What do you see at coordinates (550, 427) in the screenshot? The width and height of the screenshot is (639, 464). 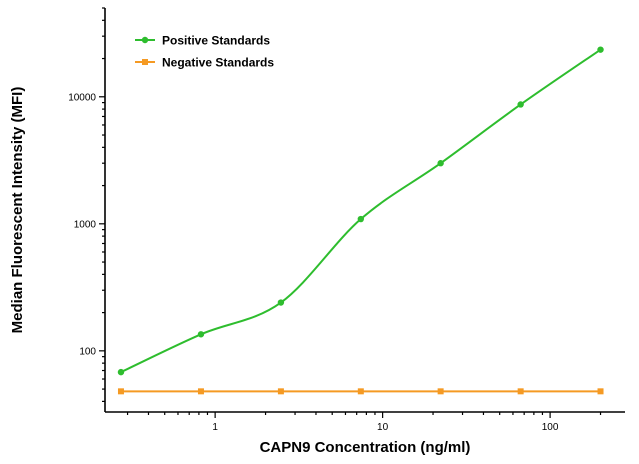 I see `x-tick-label: 100` at bounding box center [550, 427].